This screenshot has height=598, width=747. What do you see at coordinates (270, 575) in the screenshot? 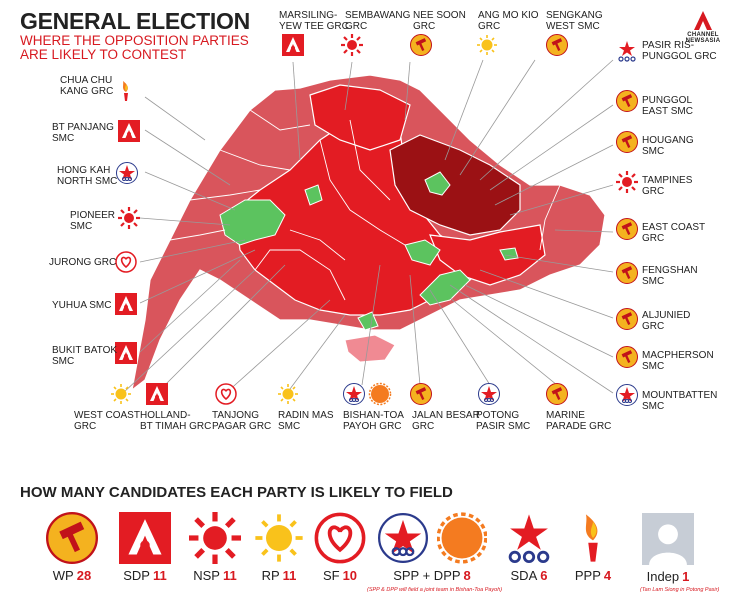
I see `party-name: RP` at bounding box center [270, 575].